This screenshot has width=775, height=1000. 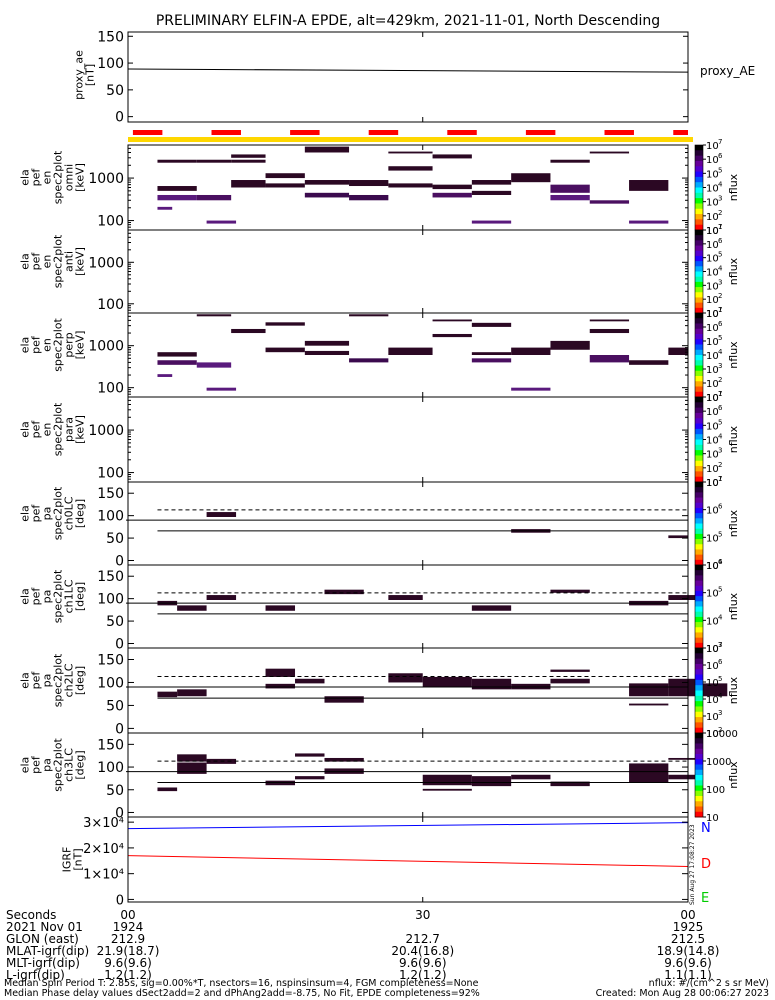 What do you see at coordinates (110, 517) in the screenshot?
I see `pa-ch0LC-ytick-label: 100` at bounding box center [110, 517].